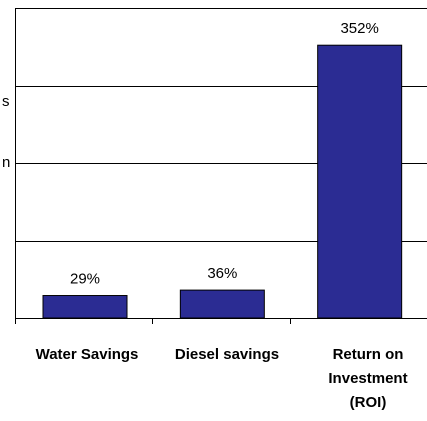 The width and height of the screenshot is (427, 421). I want to click on clipped-axis-text: s n, so click(6, 132).